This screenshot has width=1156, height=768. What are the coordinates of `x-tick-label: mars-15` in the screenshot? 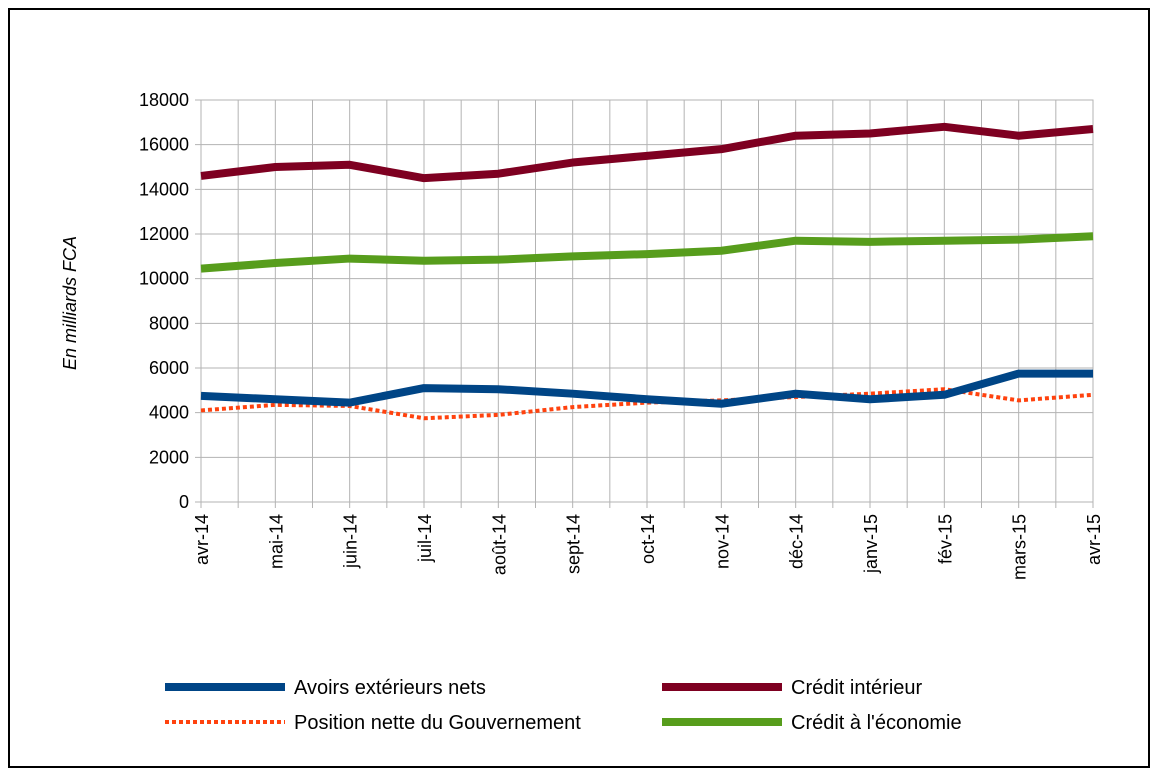 It's located at (1020, 547).